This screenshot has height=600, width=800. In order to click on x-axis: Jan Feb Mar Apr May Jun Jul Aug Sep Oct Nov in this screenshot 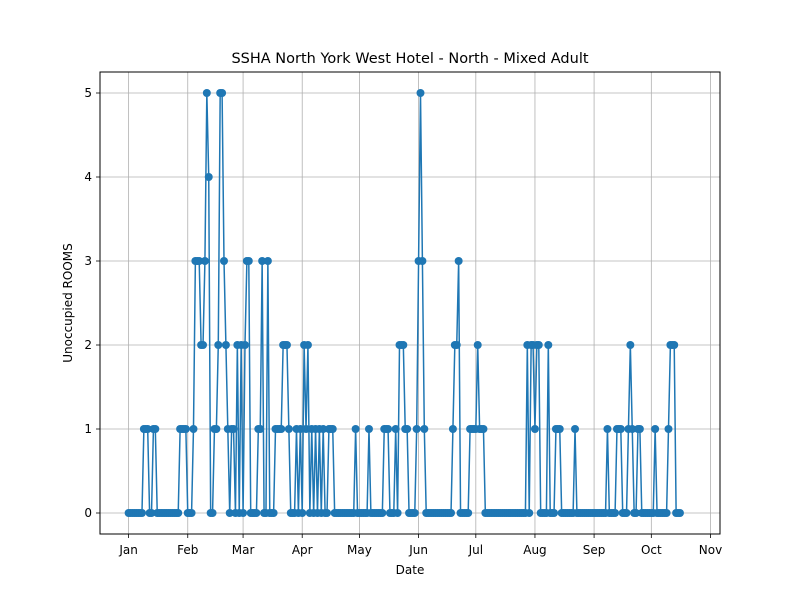, I will do `click(420, 545)`.